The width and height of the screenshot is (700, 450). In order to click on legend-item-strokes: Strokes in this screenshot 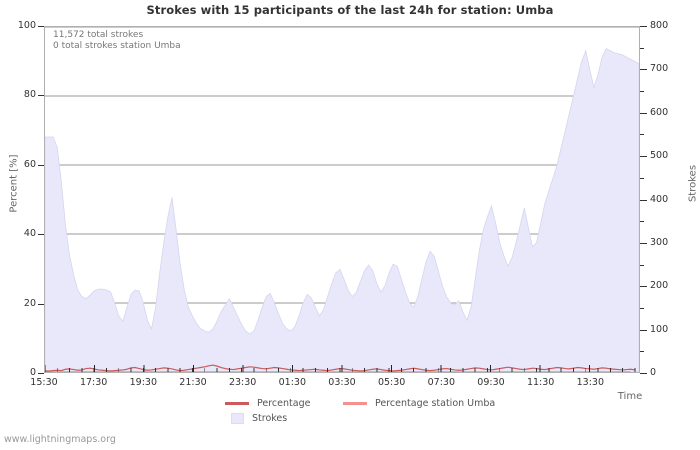, I will do `click(284, 418)`.